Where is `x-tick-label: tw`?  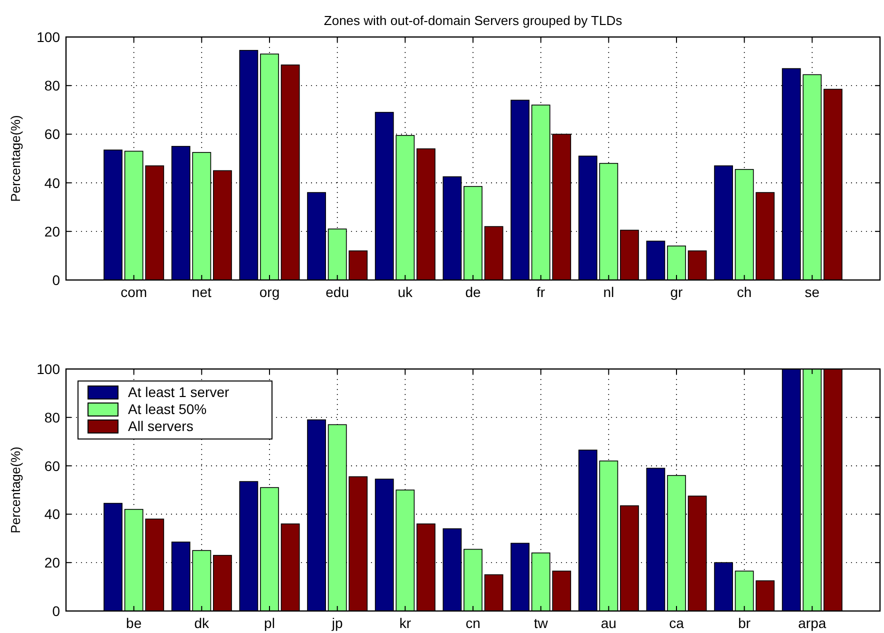 x-tick-label: tw is located at coordinates (541, 623).